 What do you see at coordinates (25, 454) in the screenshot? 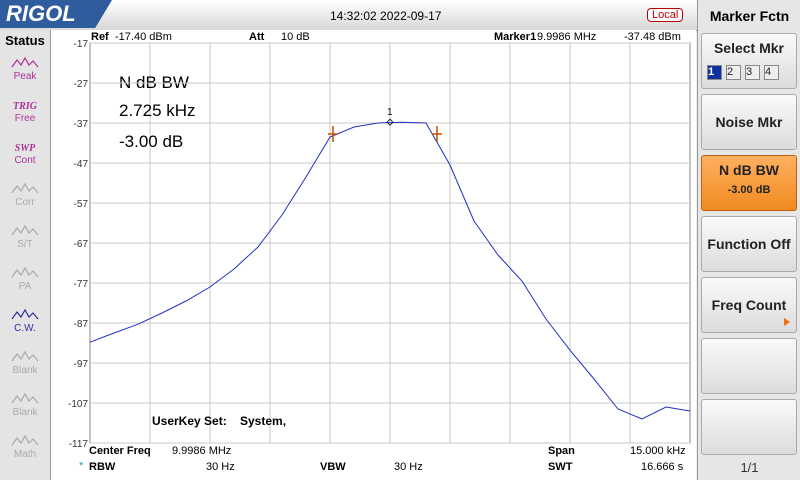
I see `status-label: Math` at bounding box center [25, 454].